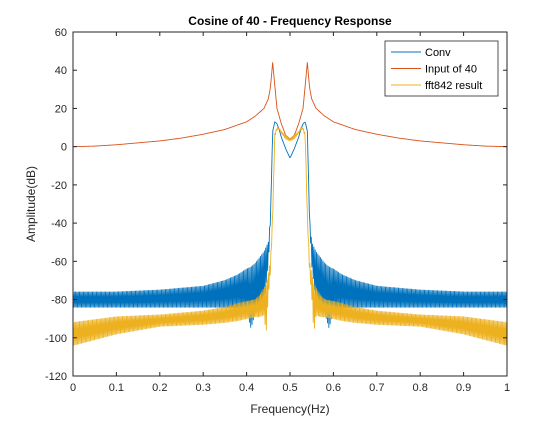 The height and width of the screenshot is (425, 560). Describe the element at coordinates (73, 388) in the screenshot. I see `x-tick-label: 0` at that location.